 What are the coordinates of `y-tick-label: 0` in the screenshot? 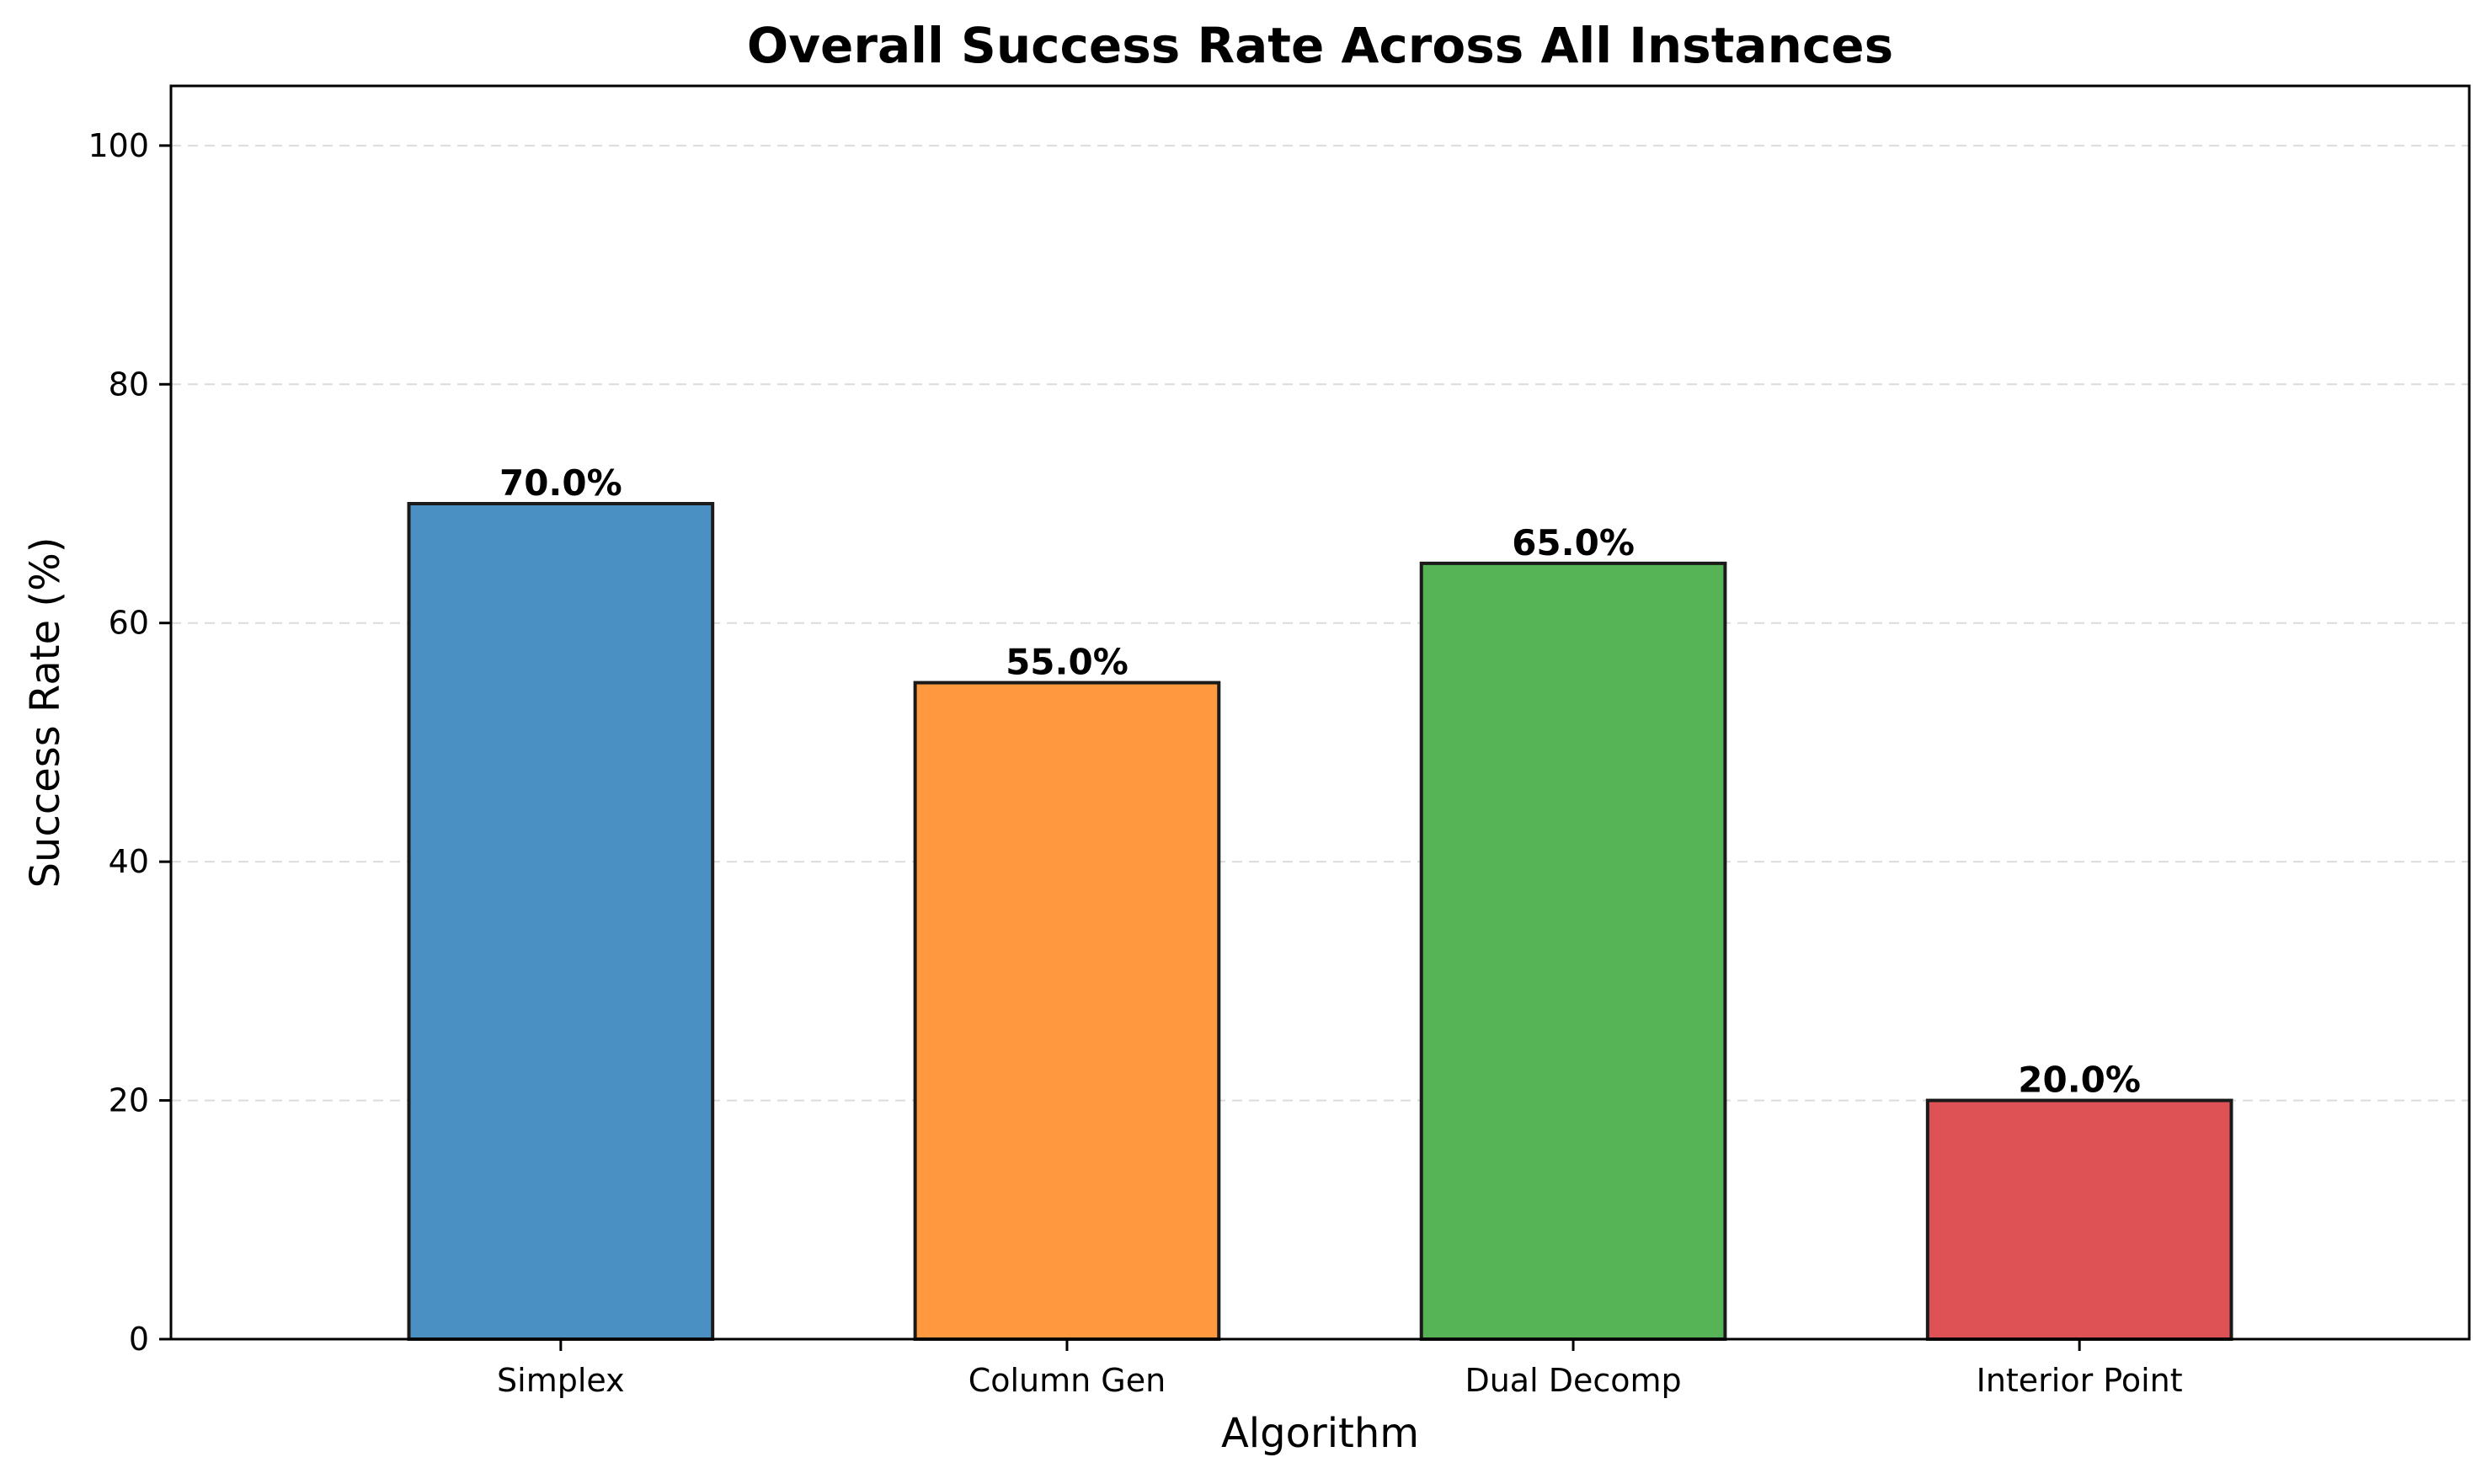 It's located at (139, 1340).